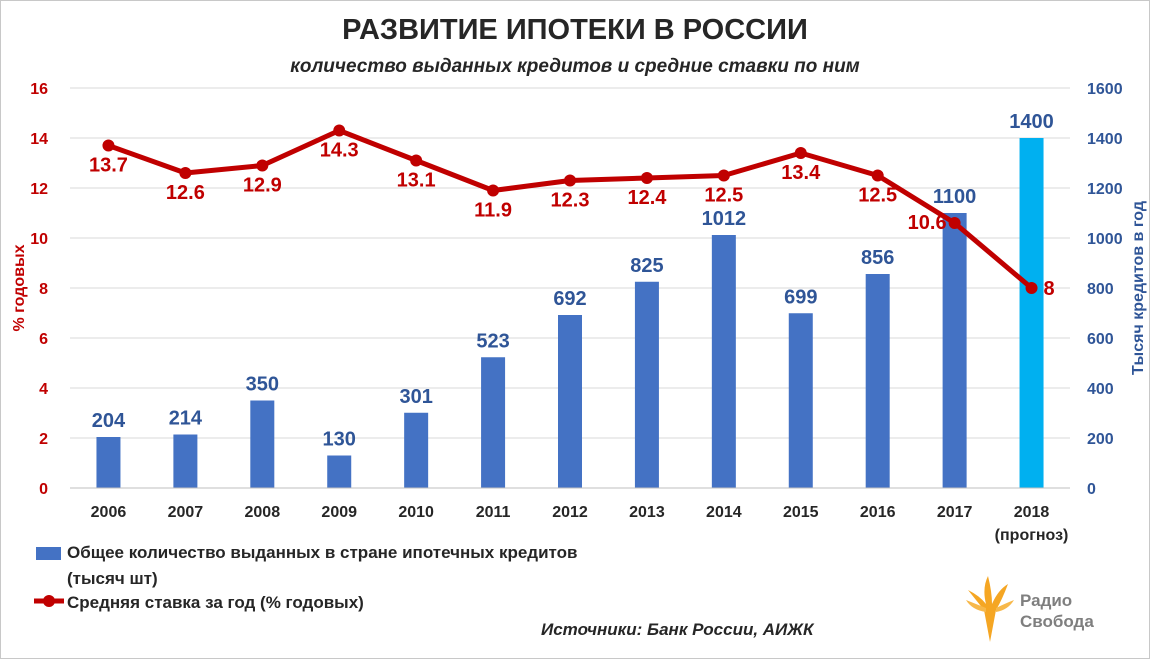 The image size is (1150, 659). I want to click on bar-value-label: 204, so click(109, 421).